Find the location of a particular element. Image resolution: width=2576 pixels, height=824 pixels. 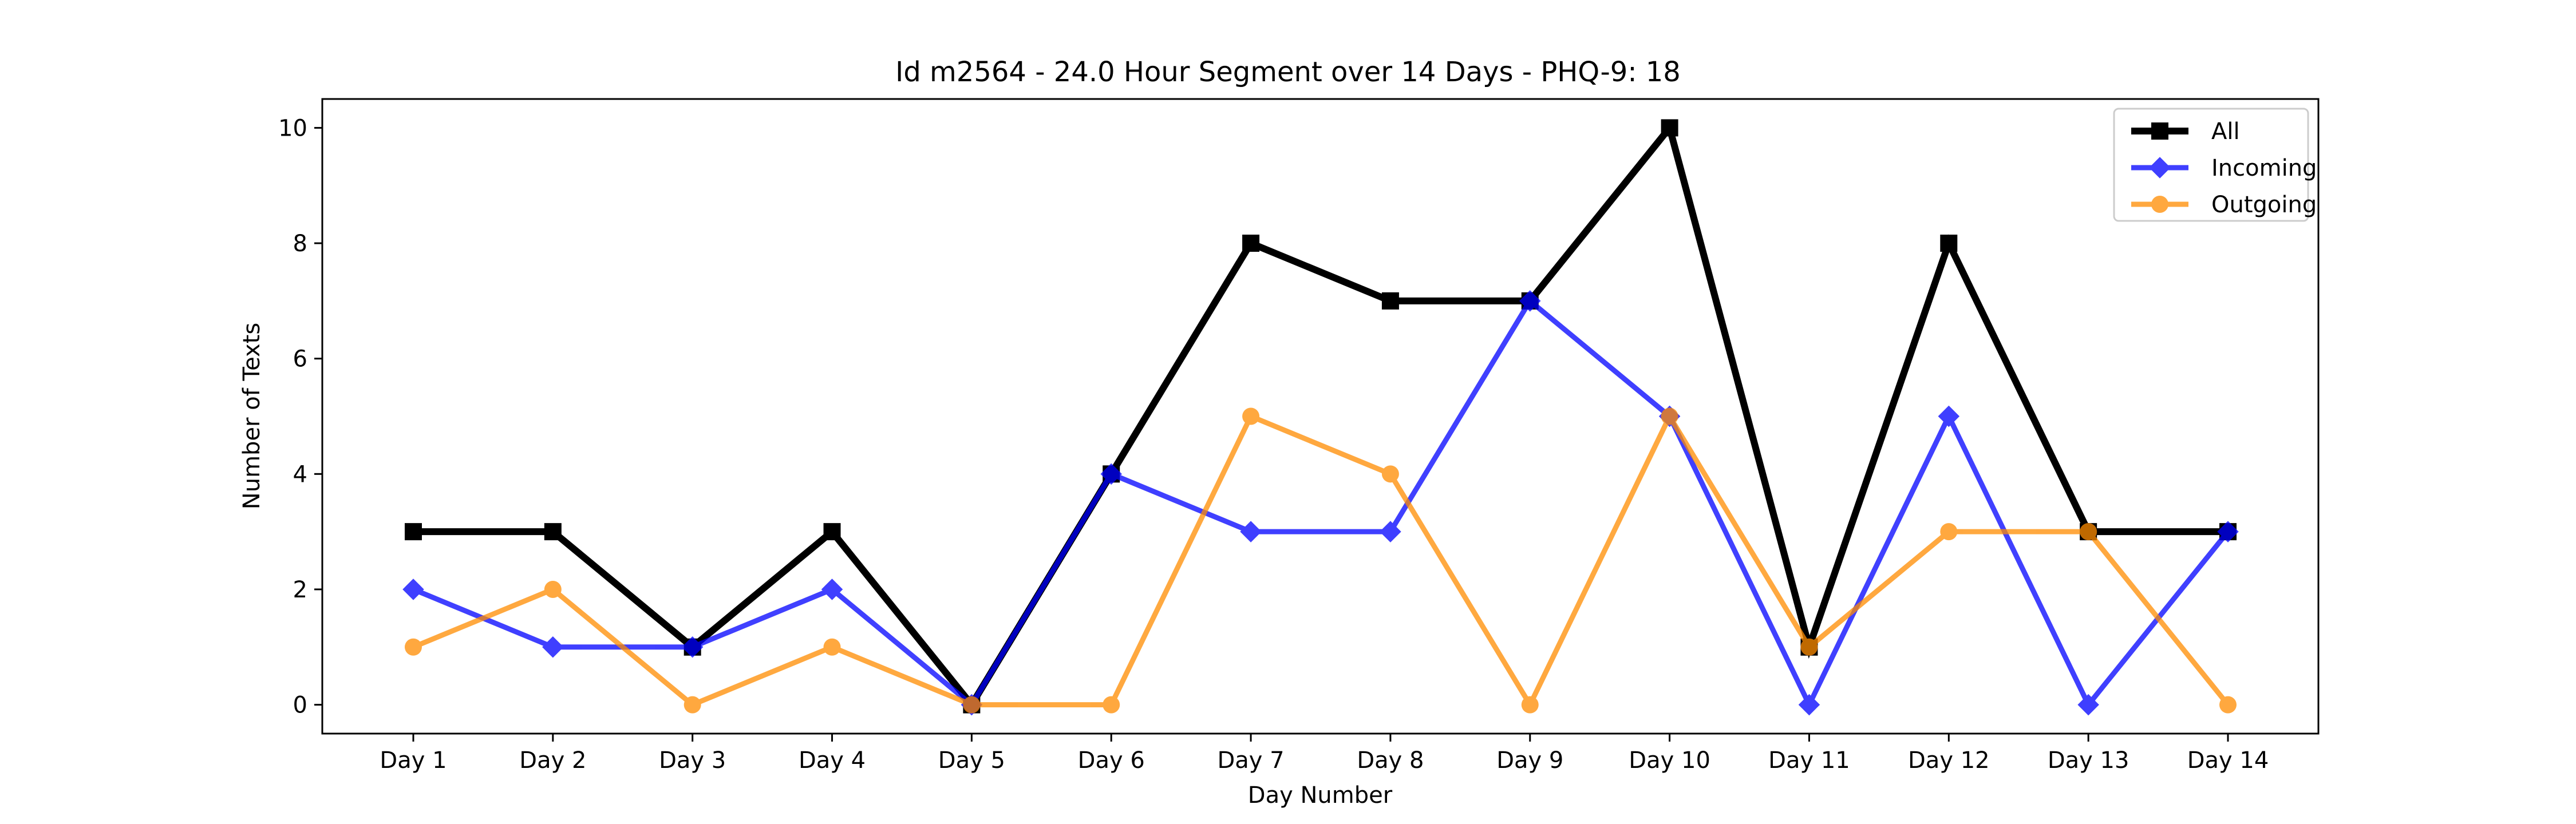

y-axis: 0 2 4 6 8 10 is located at coordinates (300, 417).